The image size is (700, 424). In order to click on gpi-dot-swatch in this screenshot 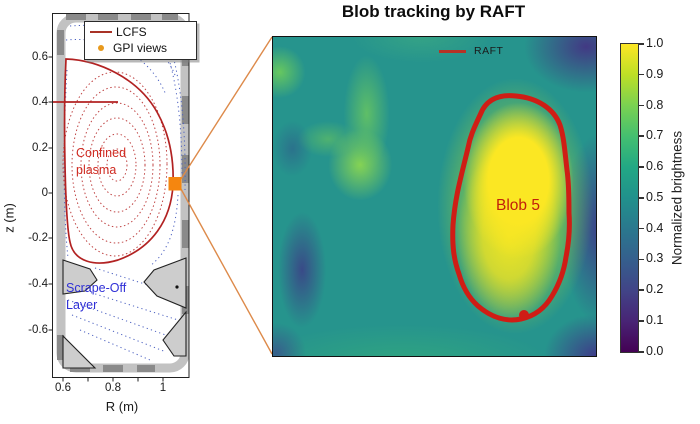, I will do `click(101, 48)`.